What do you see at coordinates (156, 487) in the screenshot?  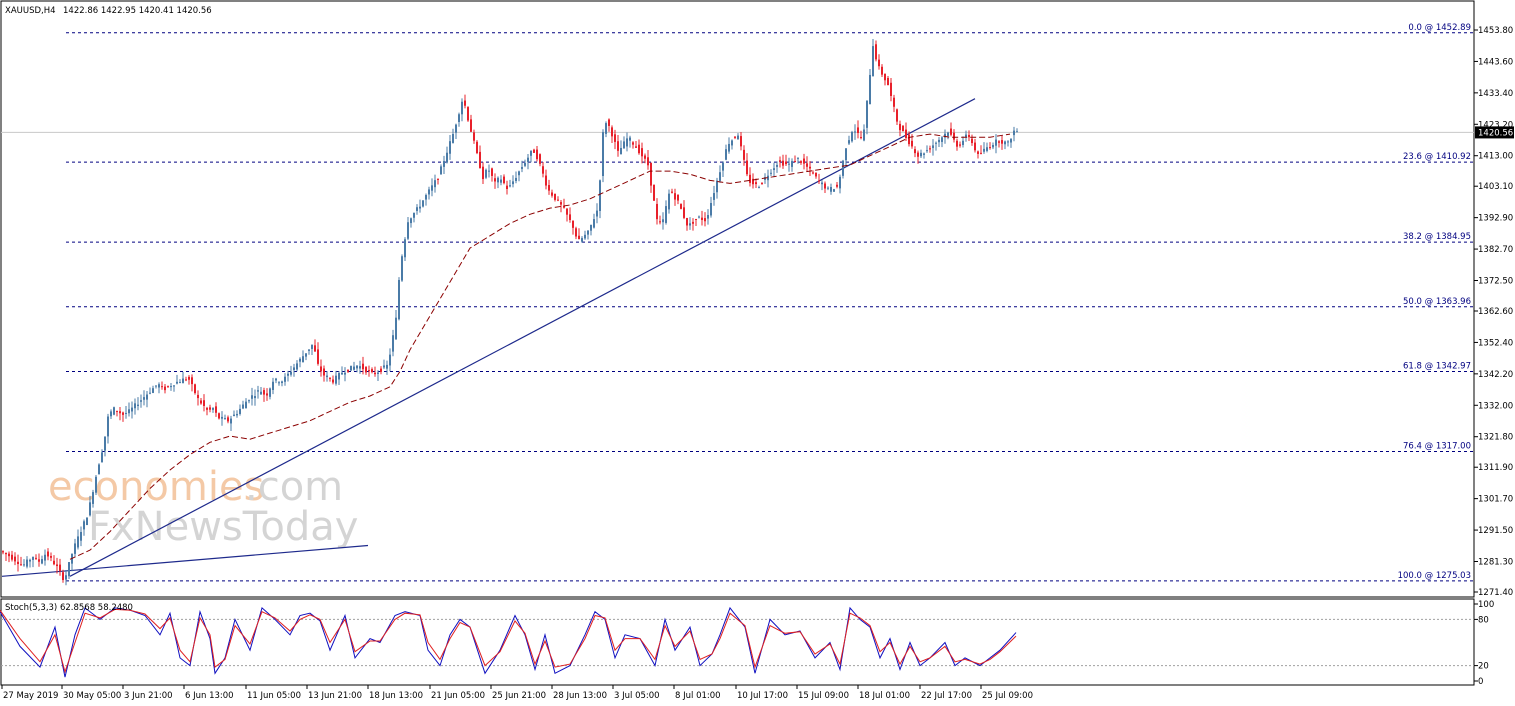 I see `watermark-brand-main: economies` at bounding box center [156, 487].